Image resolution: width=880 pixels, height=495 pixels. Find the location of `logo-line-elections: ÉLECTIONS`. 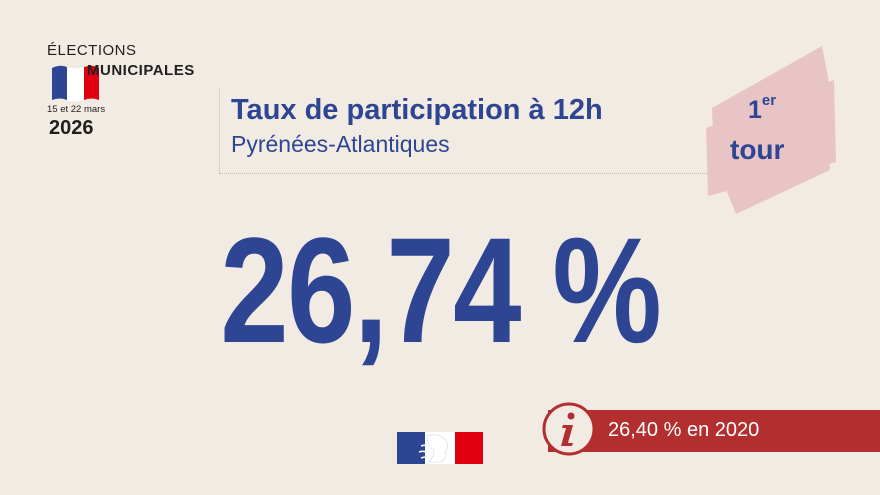

logo-line-elections: ÉLECTIONS is located at coordinates (92, 50).